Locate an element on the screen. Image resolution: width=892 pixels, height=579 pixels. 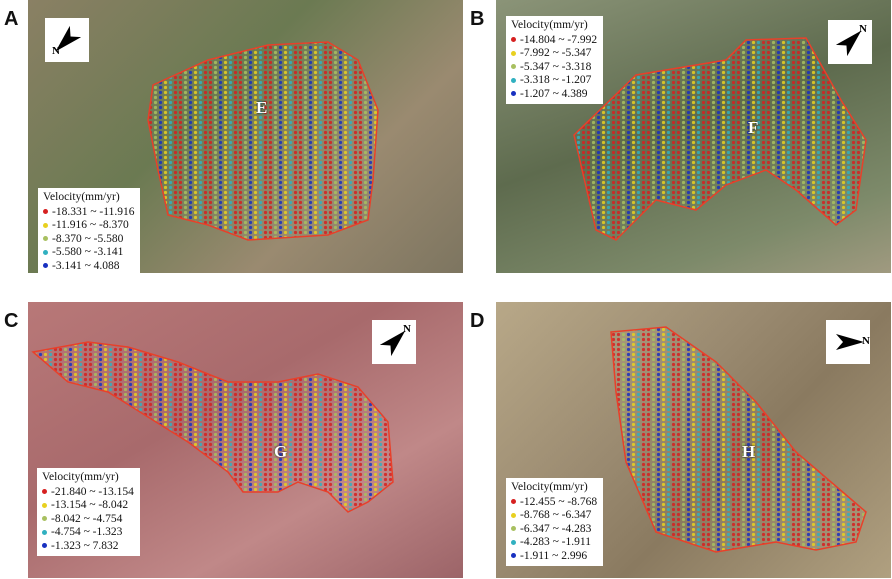
legend-text: -1.911 ~ 2.996 is located at coordinates (554, 555).